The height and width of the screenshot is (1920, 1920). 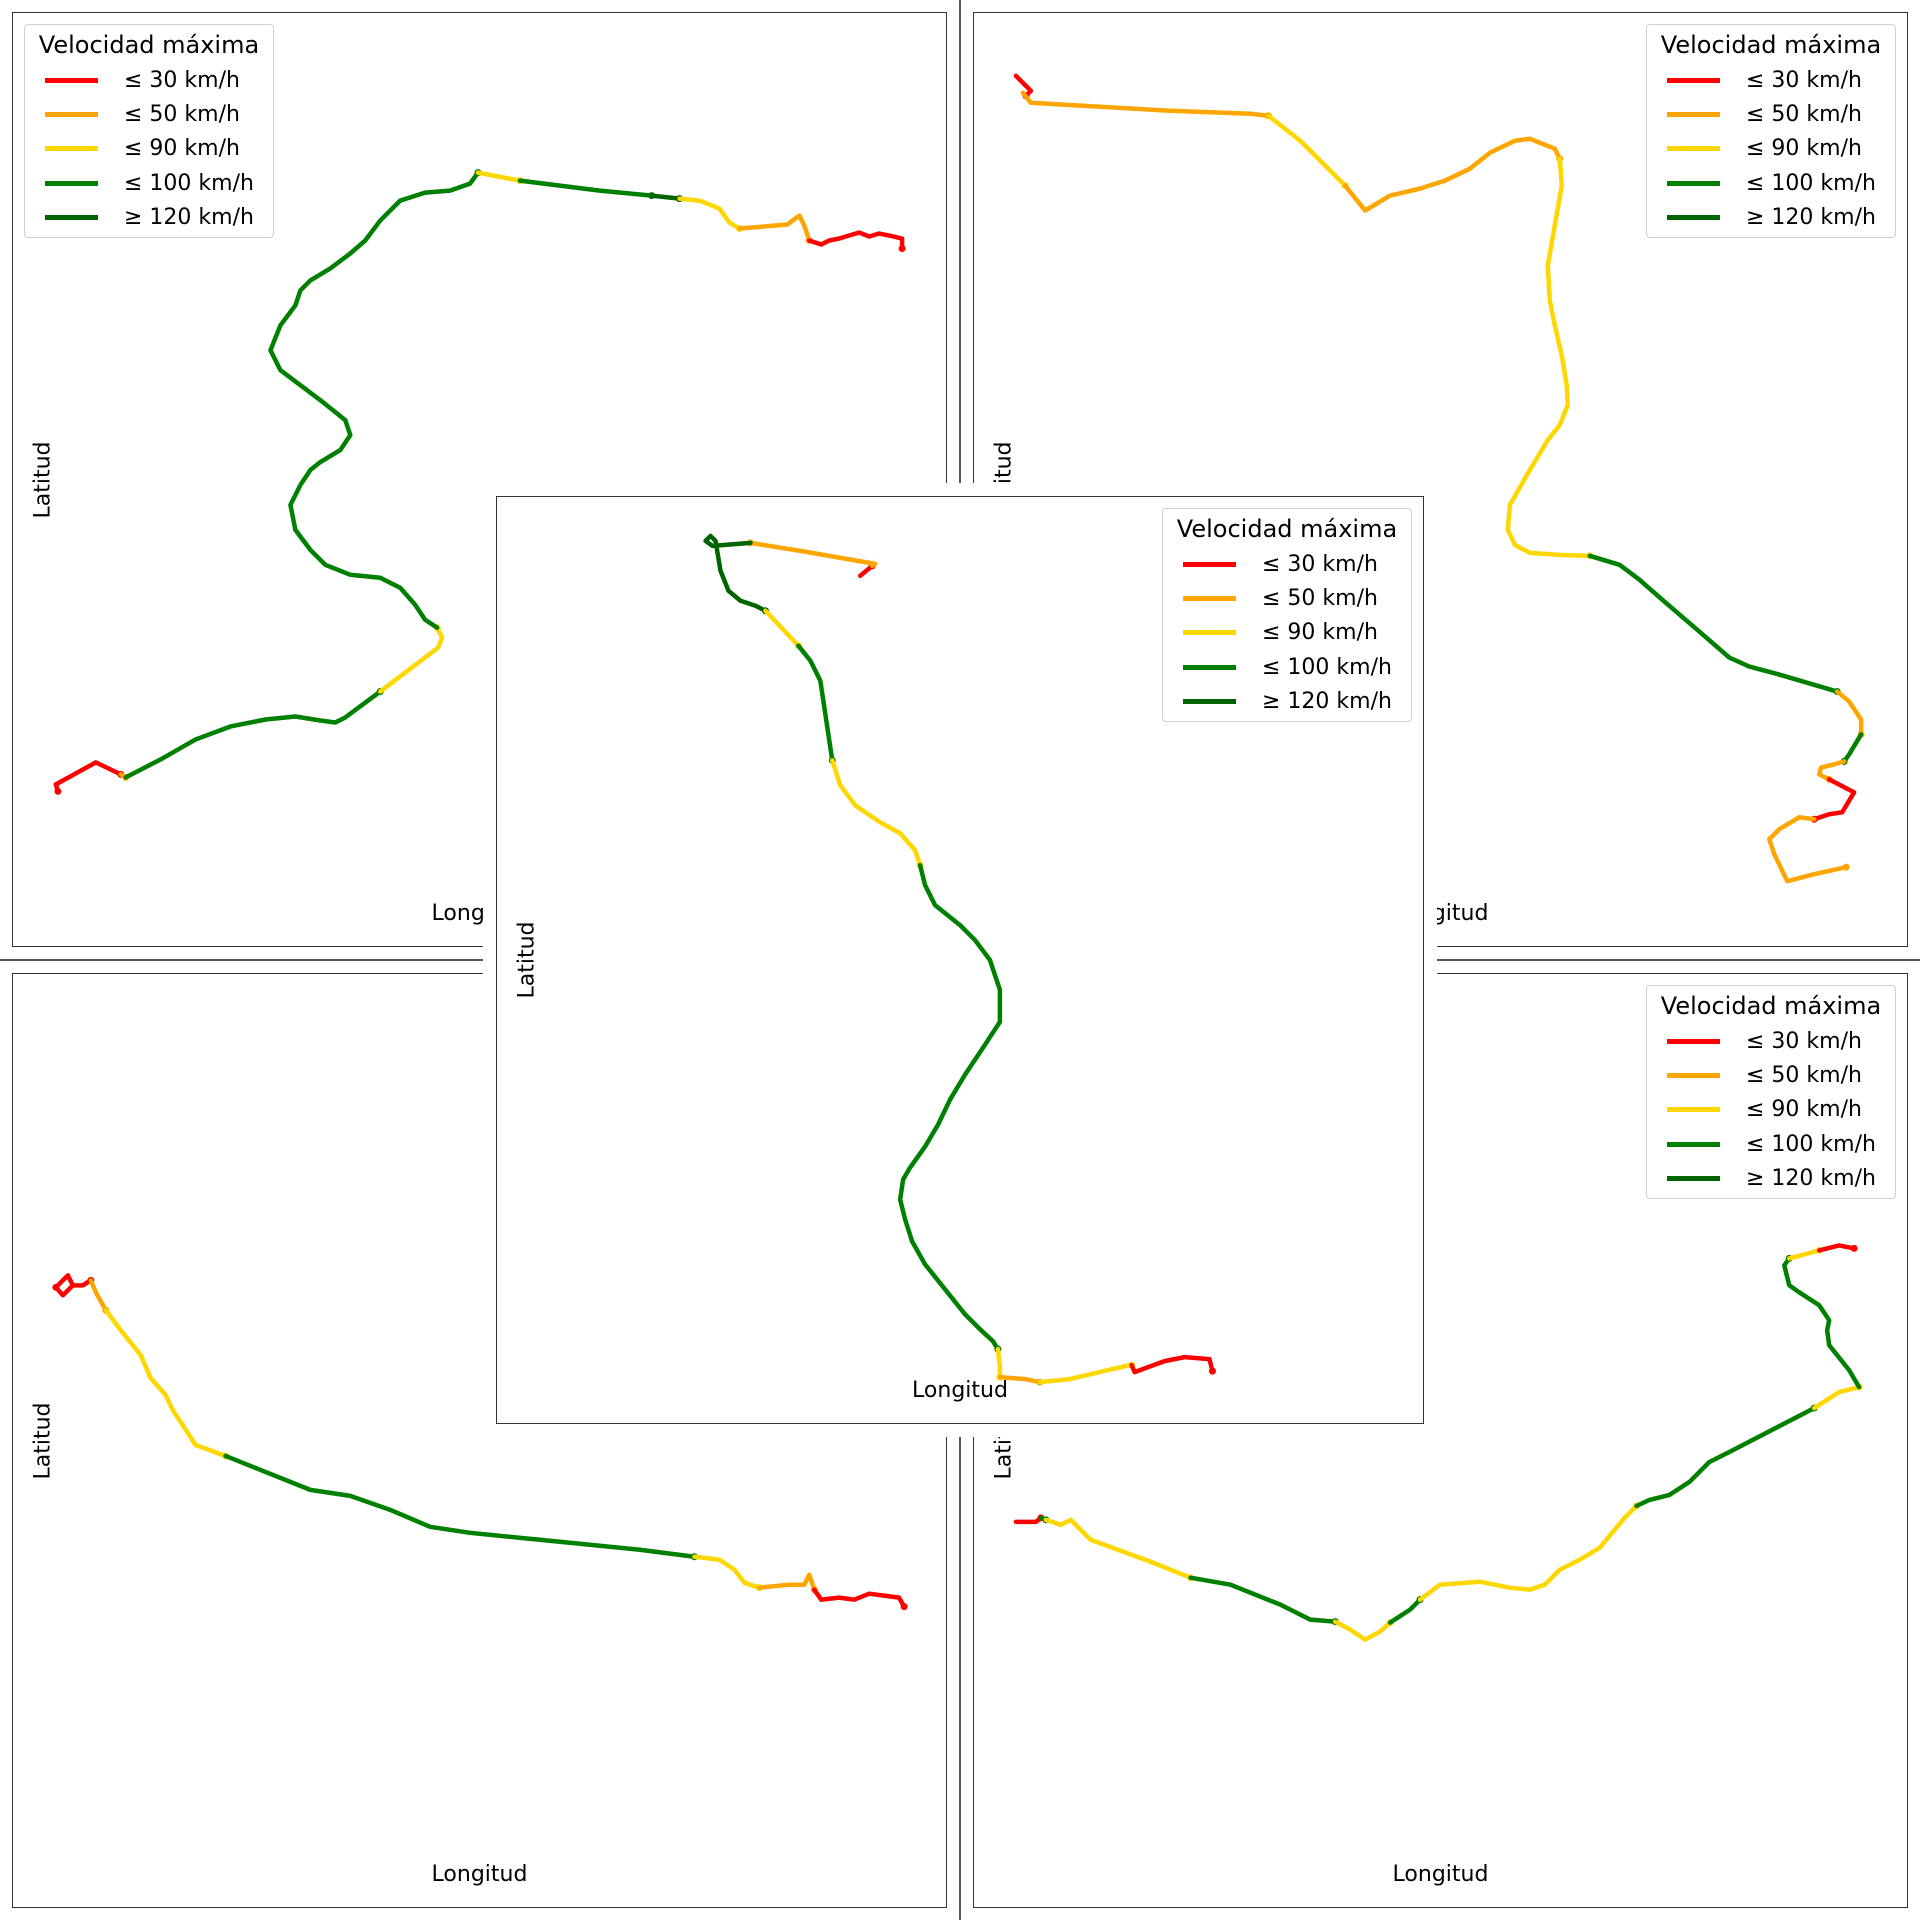 What do you see at coordinates (43, 1440) in the screenshot?
I see `y-axis-label: Latitud` at bounding box center [43, 1440].